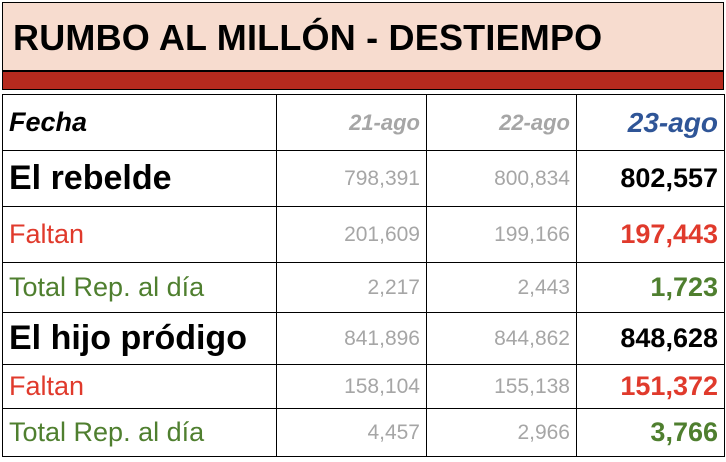  Describe the element at coordinates (501, 178) in the screenshot. I see `views-cell: 800,834` at that location.